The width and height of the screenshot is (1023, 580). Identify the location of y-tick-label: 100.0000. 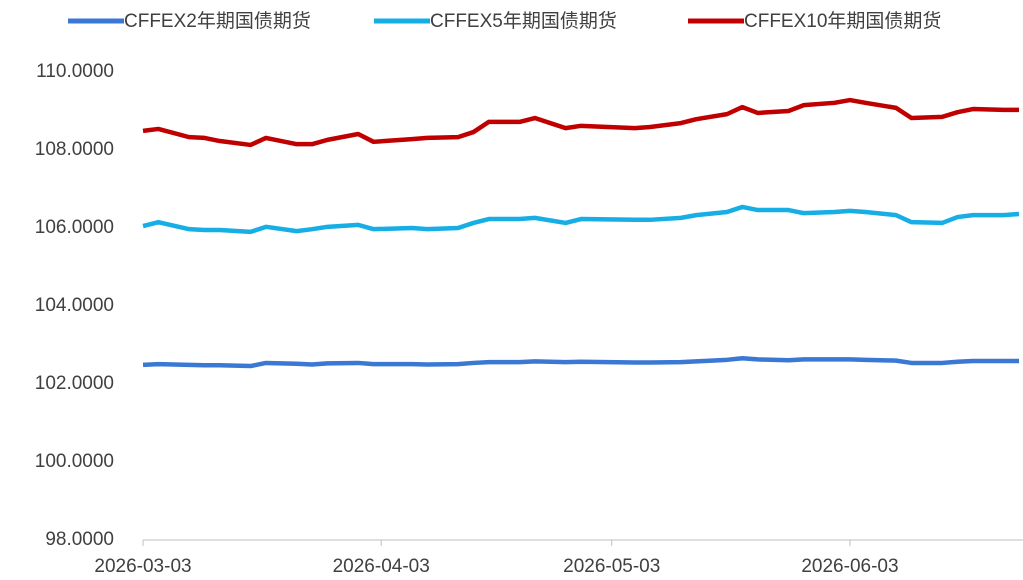
(74, 461).